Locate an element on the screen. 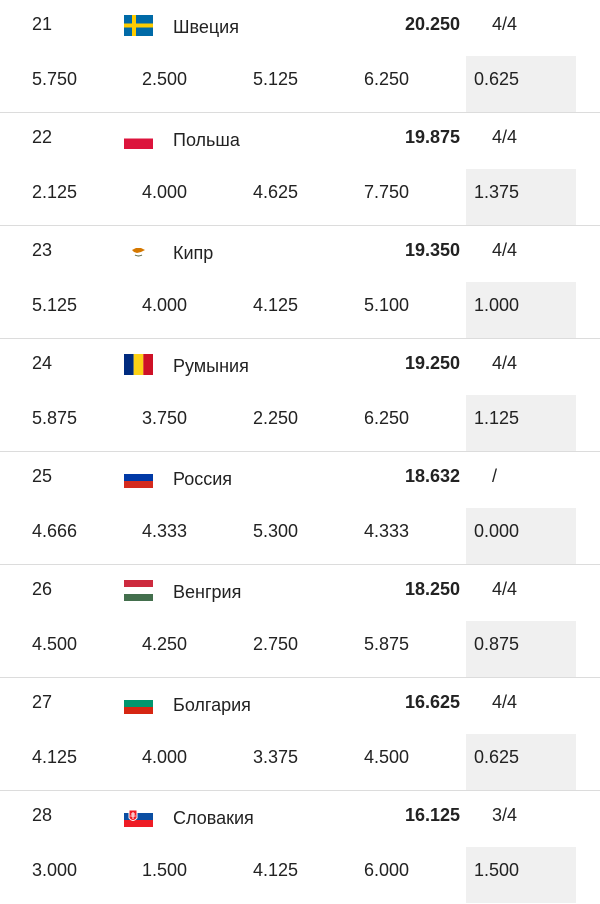  current-season-value: 1.000 is located at coordinates (497, 305).